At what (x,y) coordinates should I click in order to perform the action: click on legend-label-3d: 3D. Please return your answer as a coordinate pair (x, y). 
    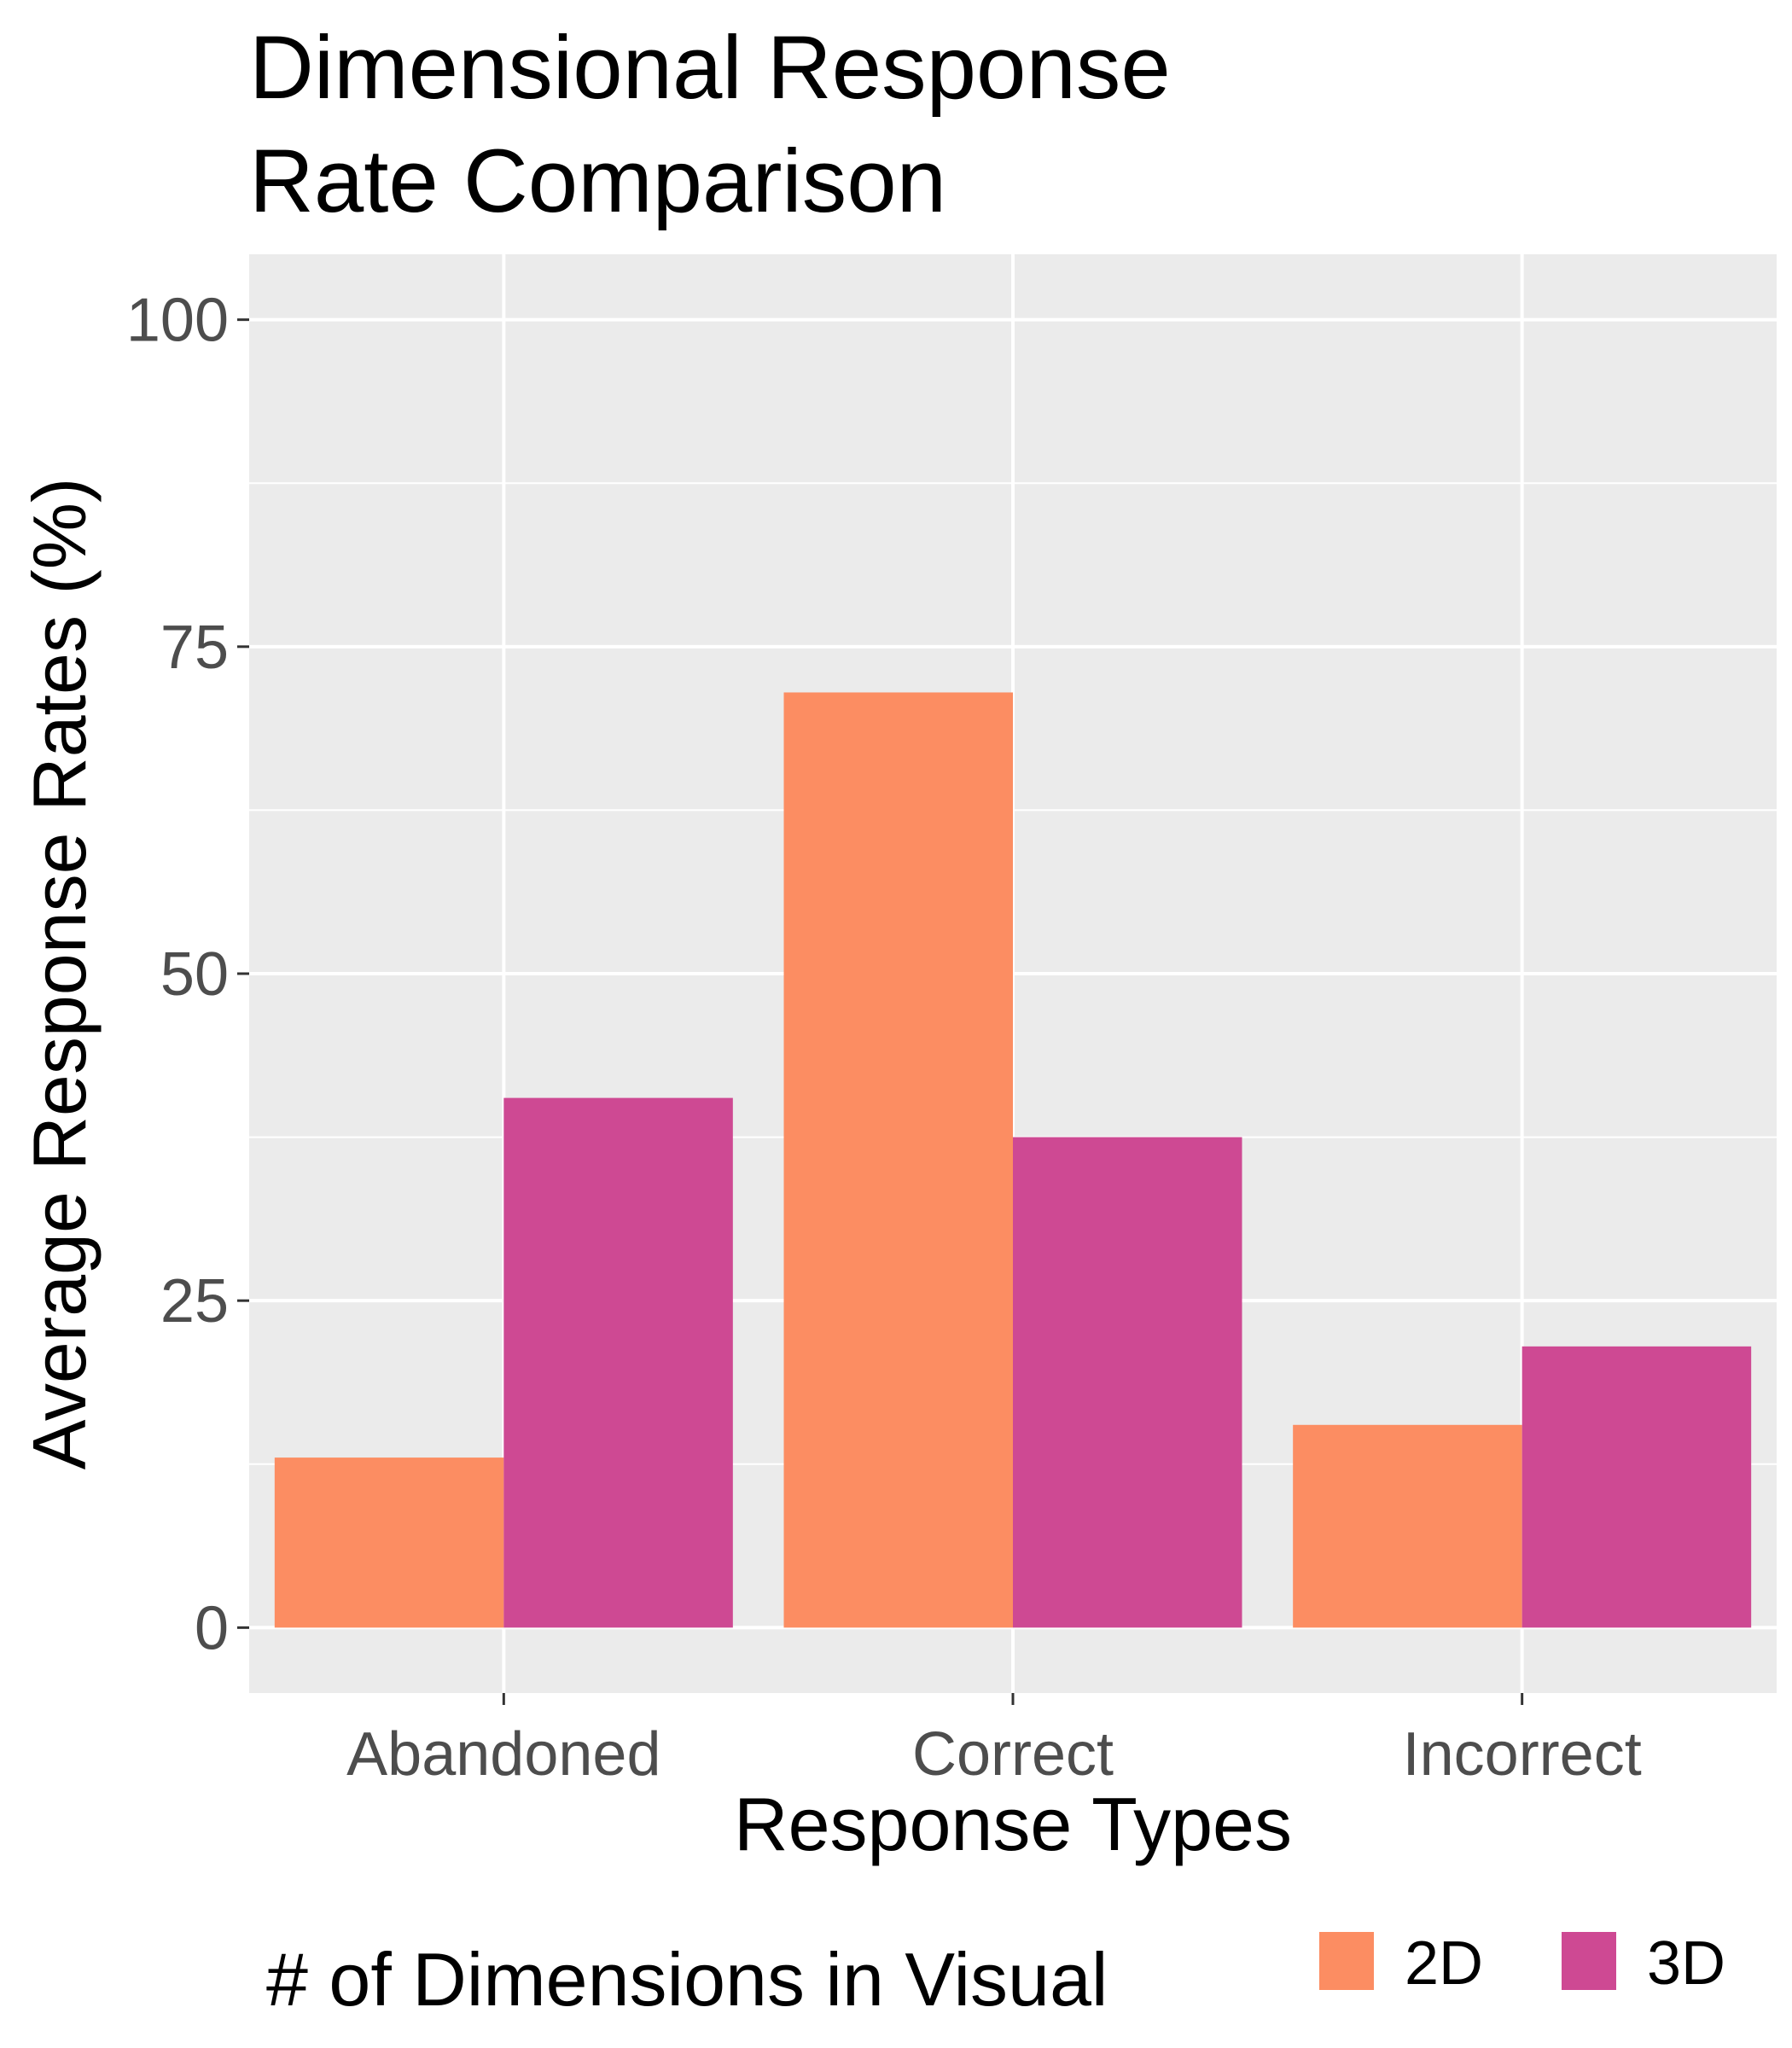
    Looking at the image, I should click on (1686, 1964).